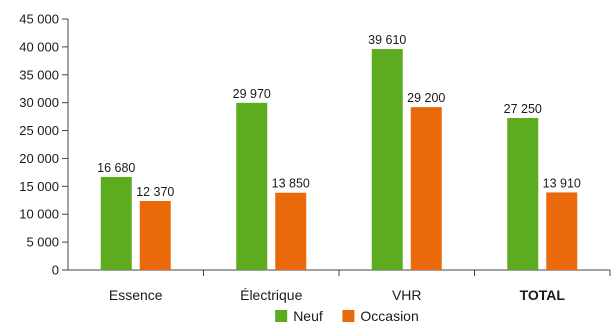  What do you see at coordinates (308, 316) in the screenshot?
I see `legend-label-neuf: Neuf` at bounding box center [308, 316].